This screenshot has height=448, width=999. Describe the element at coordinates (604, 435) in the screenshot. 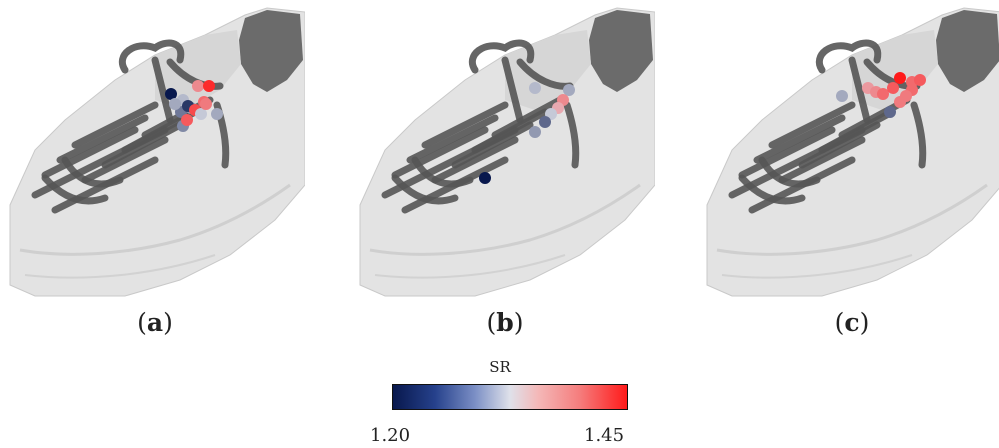

I see `colorbar-max-label: 1.45` at that location.